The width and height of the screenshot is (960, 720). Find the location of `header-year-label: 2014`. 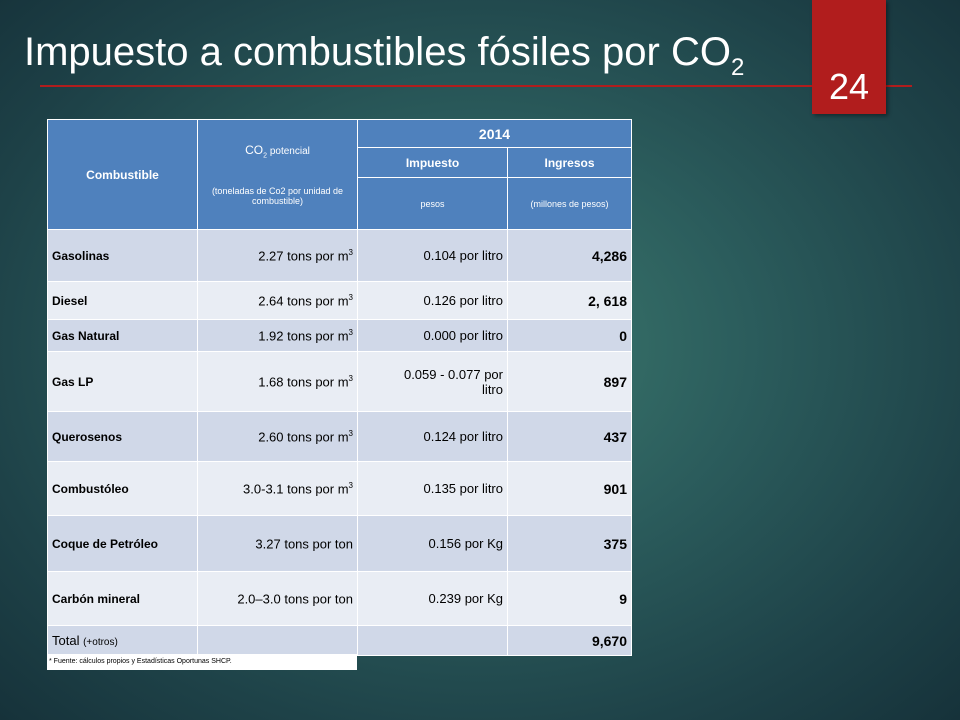

header-year-label: 2014 is located at coordinates (494, 133).